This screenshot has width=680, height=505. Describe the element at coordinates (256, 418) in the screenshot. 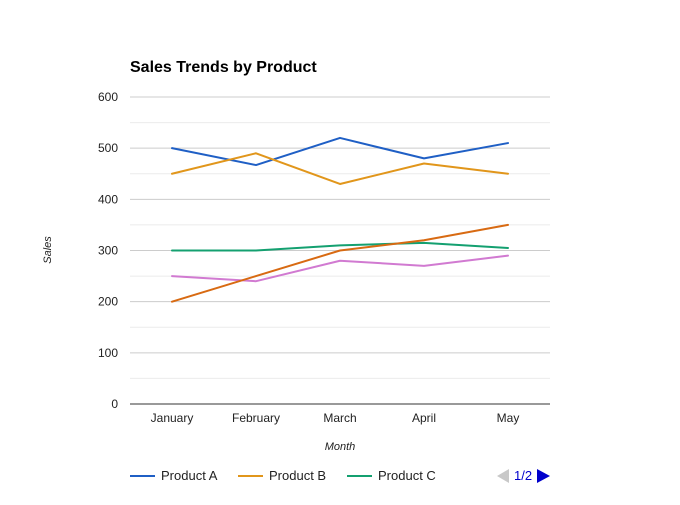

I see `x-tick-label: February` at that location.